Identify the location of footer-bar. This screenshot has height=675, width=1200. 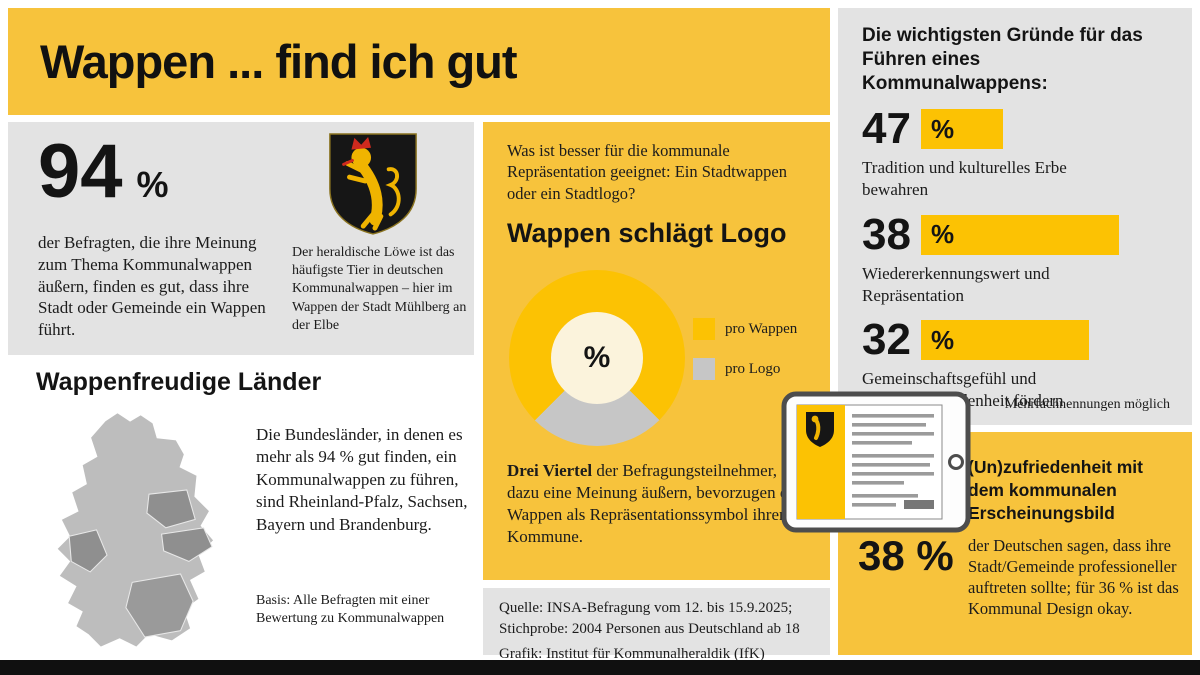
(600, 667).